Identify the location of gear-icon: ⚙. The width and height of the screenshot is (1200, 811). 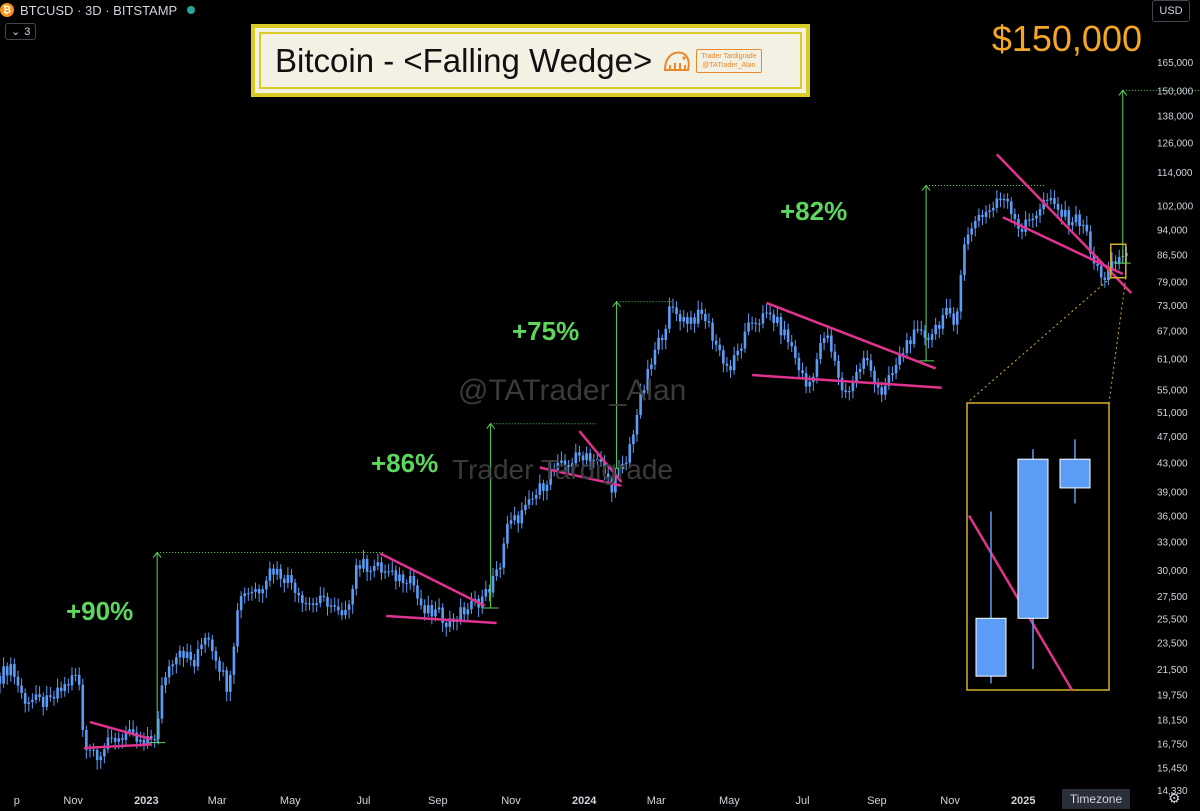
(1174, 798).